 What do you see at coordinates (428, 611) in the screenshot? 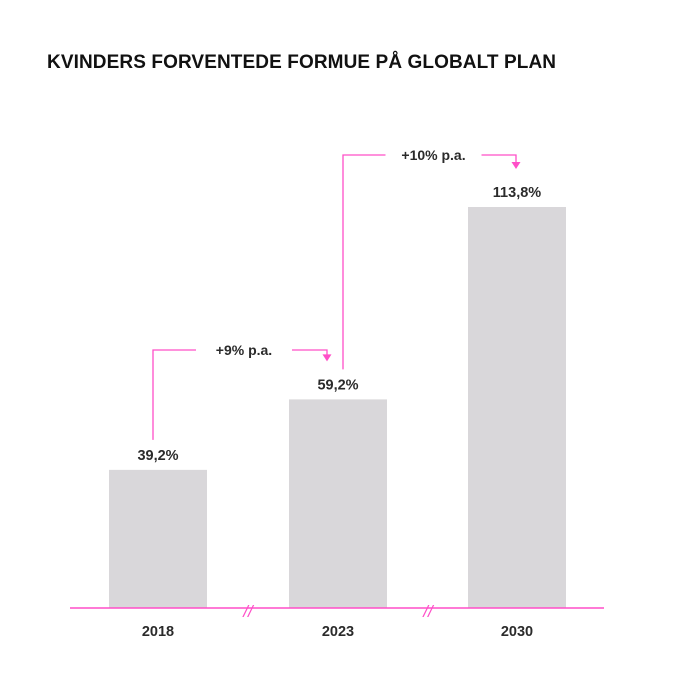
I see `axis-break-2: //` at bounding box center [428, 611].